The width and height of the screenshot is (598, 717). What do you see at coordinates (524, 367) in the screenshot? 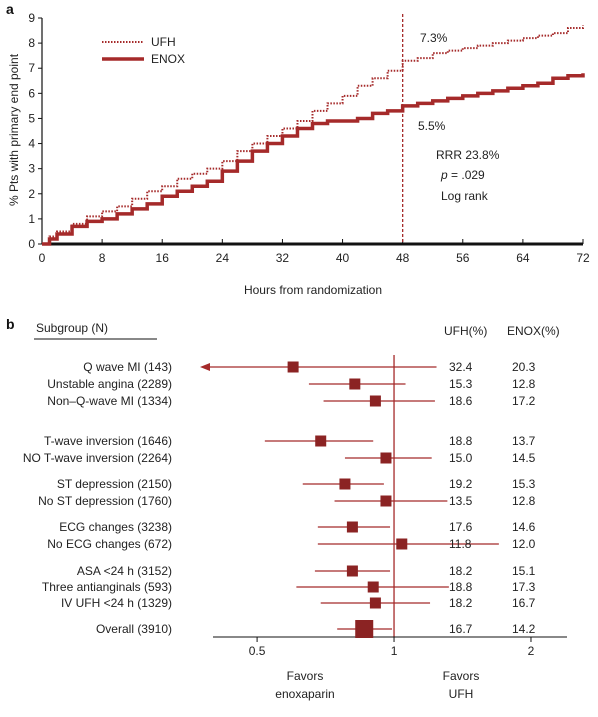
I see `forest-enox-value: 20.3` at bounding box center [524, 367].